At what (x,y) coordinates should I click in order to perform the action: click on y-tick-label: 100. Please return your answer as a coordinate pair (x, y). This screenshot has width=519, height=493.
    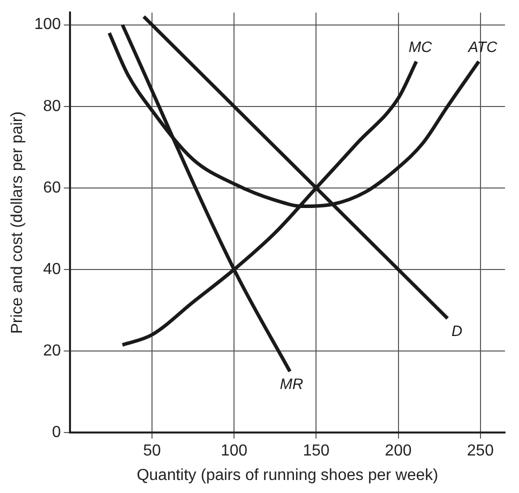
    Looking at the image, I should click on (47, 25).